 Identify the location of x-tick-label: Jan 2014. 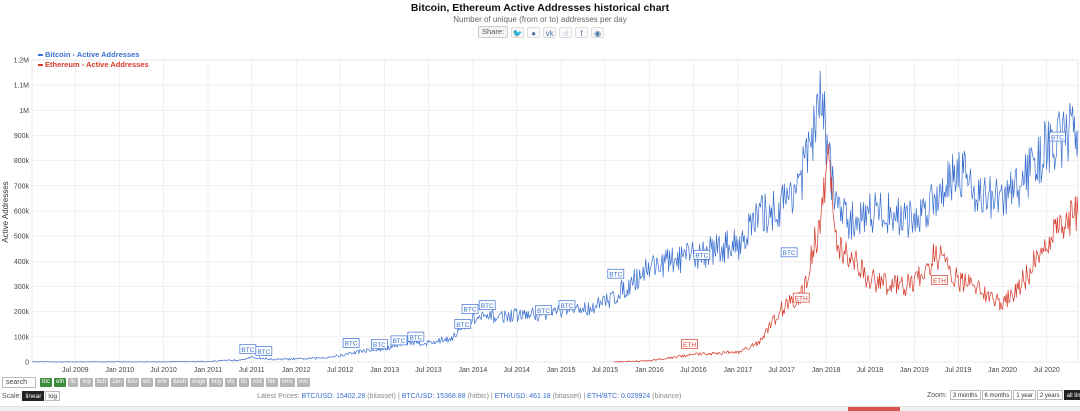
(473, 370).